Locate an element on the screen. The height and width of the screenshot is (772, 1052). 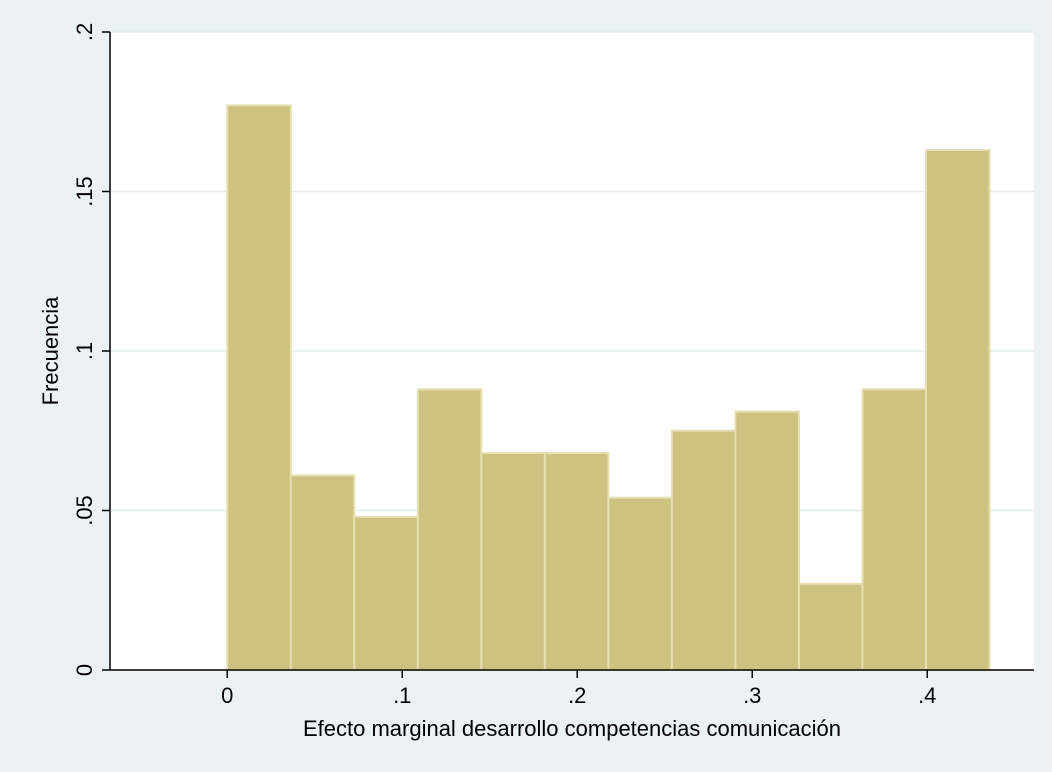
x-tick-label-3: .3 is located at coordinates (752, 695).